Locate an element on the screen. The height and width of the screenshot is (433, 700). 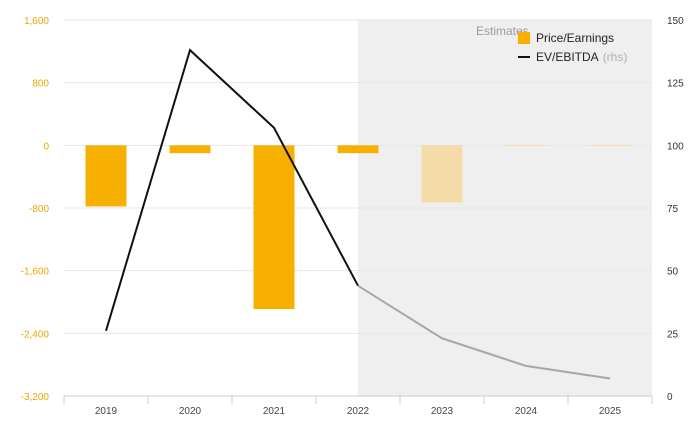
y-left-tick-label: 0 is located at coordinates (46, 146).